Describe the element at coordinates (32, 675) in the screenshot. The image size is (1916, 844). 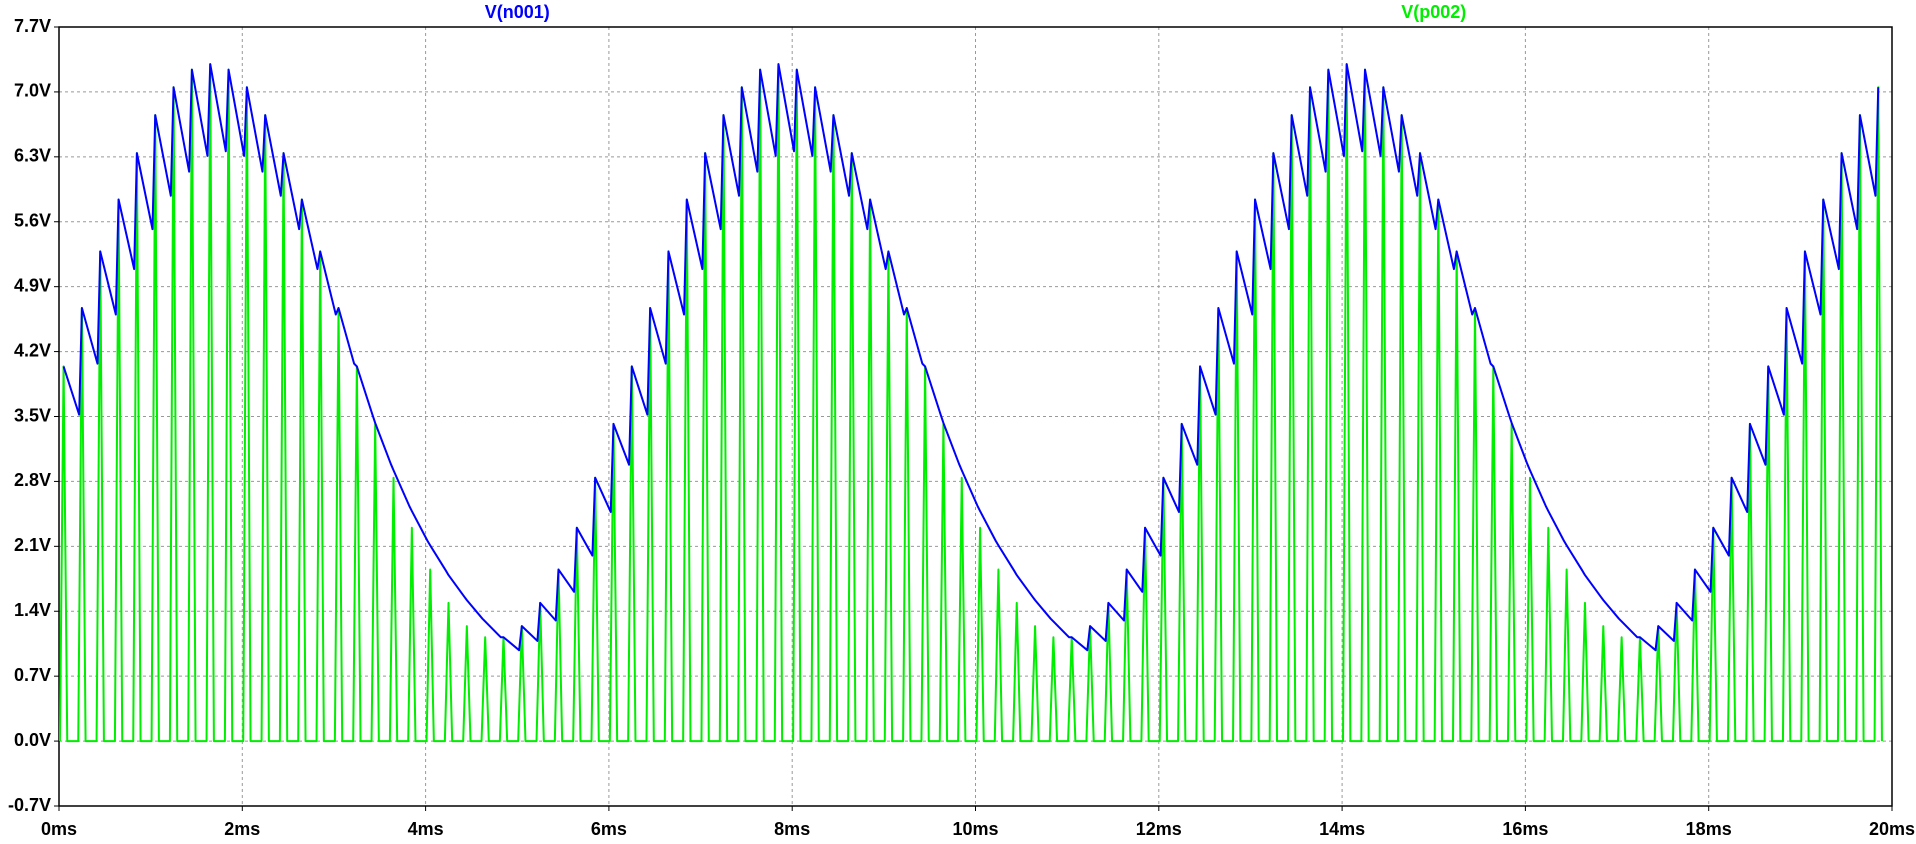
I see `y-tick-label: 0.7V` at that location.